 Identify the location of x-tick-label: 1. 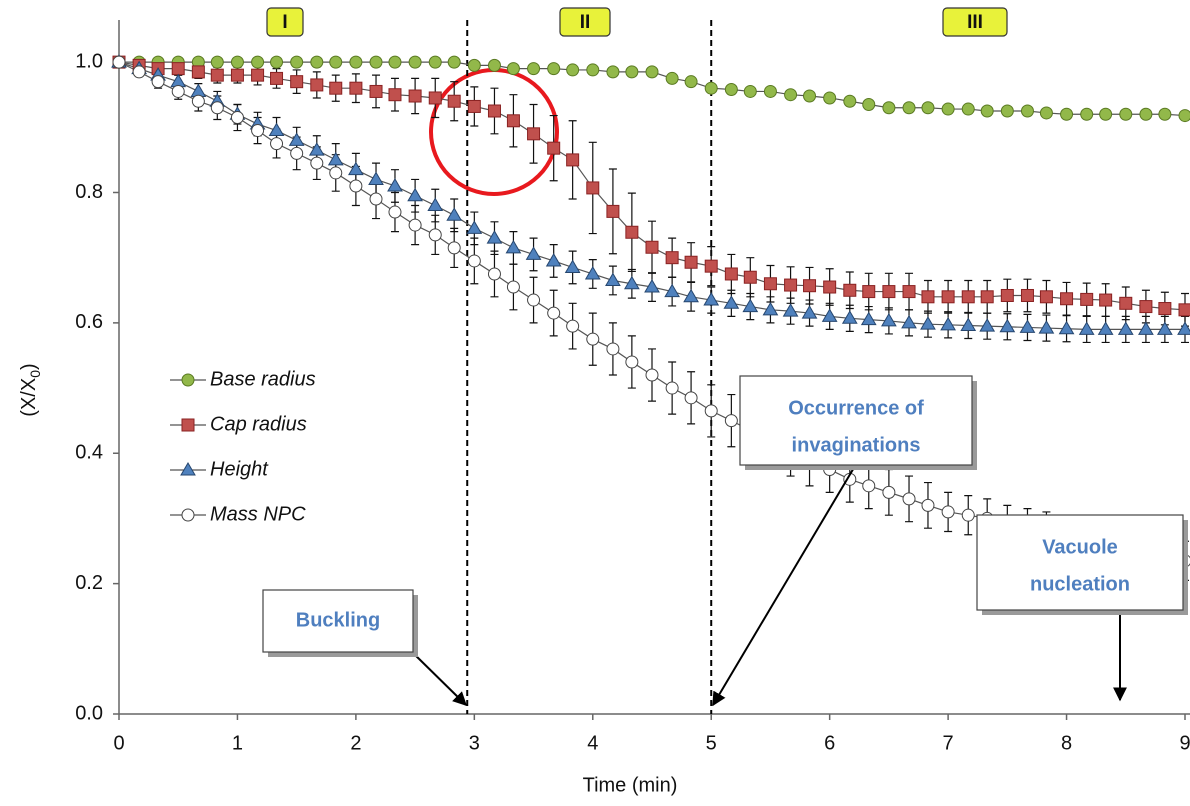
(237, 743).